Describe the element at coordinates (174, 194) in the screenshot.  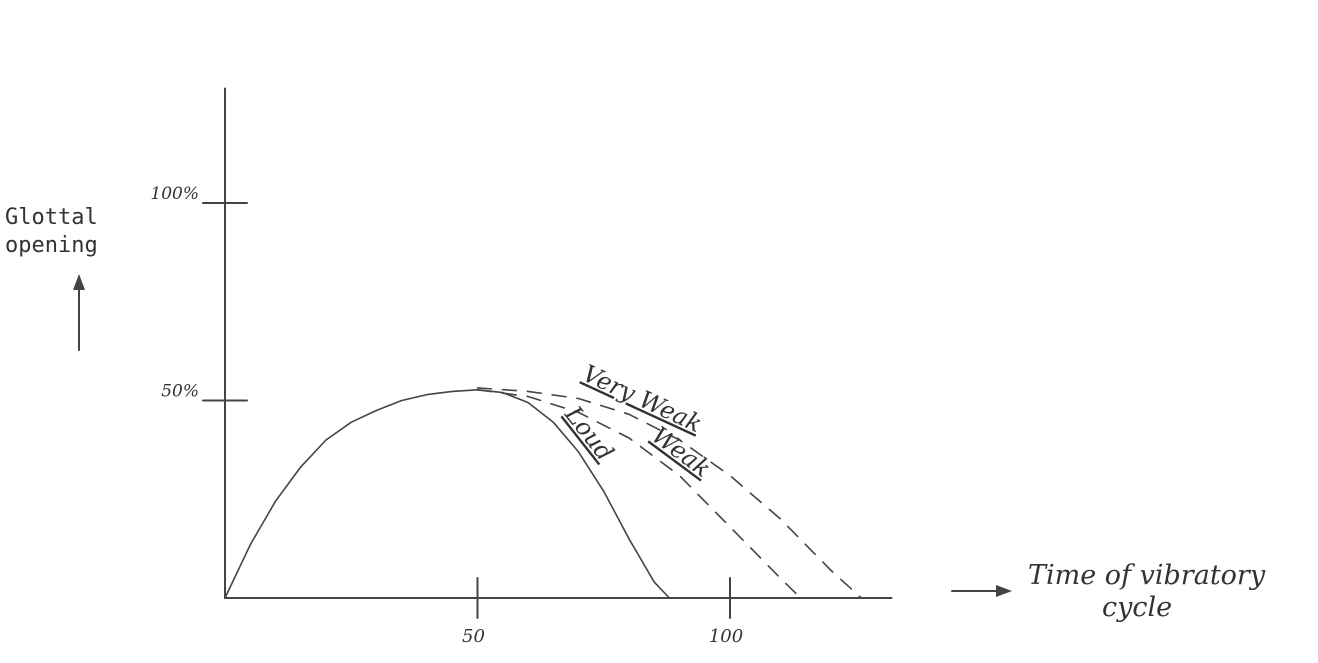
I see `y-tick-label-100: 100%` at that location.